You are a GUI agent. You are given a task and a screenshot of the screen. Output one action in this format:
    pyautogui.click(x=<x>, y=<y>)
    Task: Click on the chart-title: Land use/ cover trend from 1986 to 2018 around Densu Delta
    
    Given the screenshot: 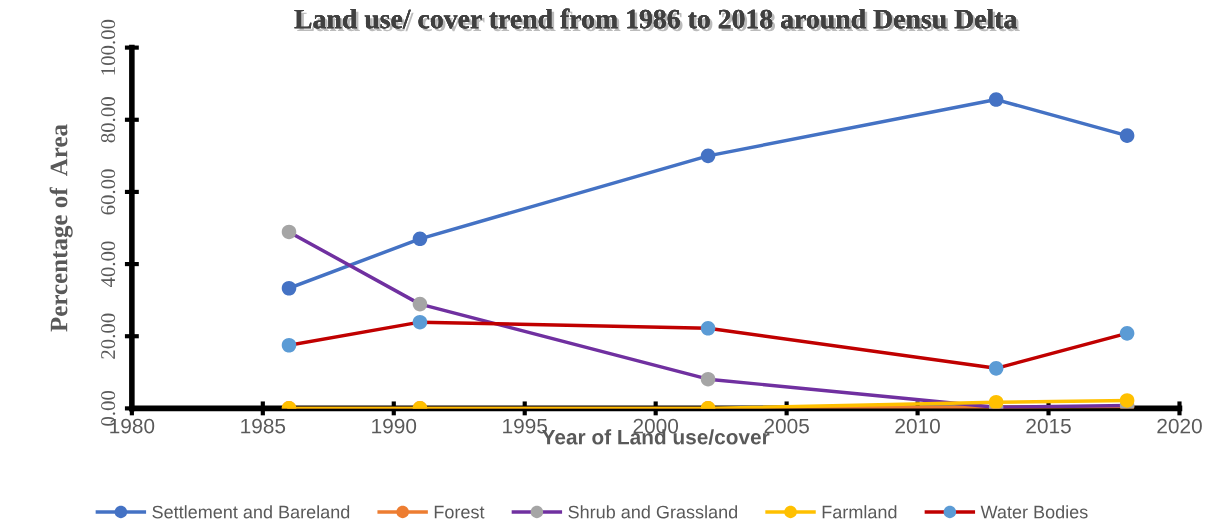 What is the action you would take?
    pyautogui.click(x=657, y=20)
    